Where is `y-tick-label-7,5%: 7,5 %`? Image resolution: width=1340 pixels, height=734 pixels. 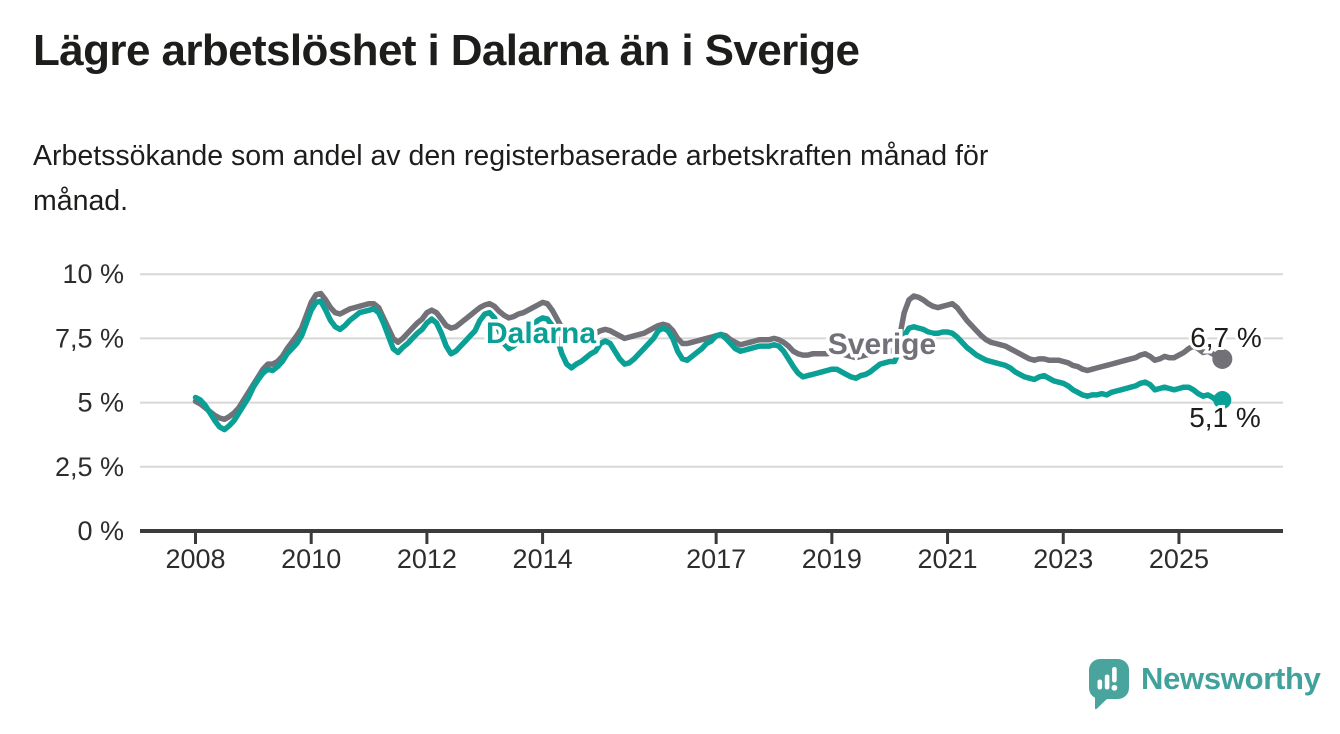
y-tick-label-7,5%: 7,5 % is located at coordinates (89, 338).